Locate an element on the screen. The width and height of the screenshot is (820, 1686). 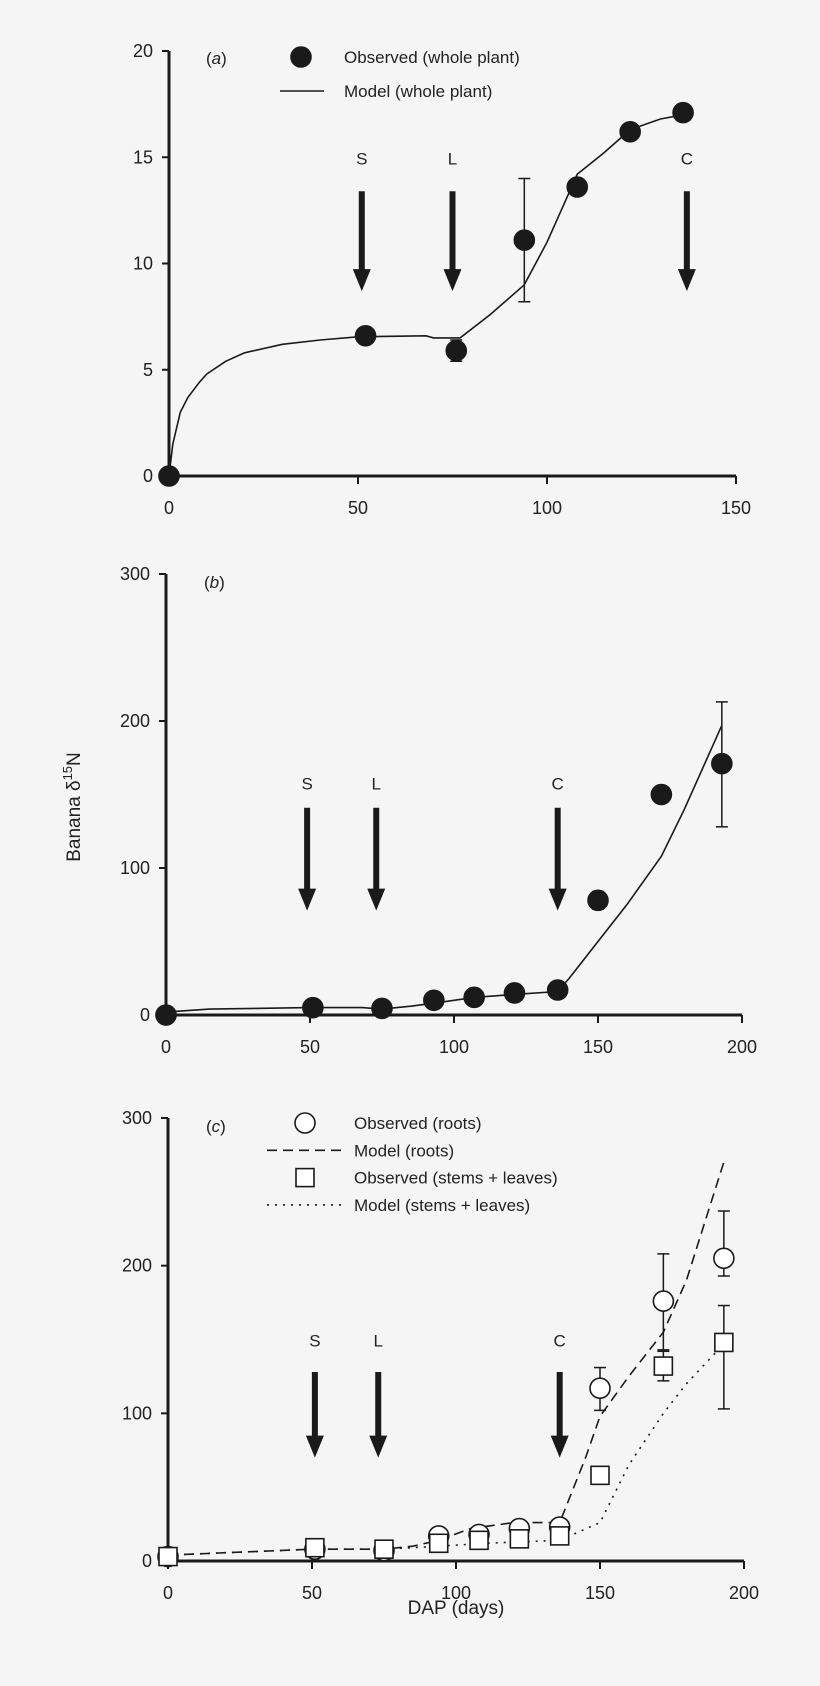
legend-label: Observed (whole plant) is located at coordinates (432, 57).